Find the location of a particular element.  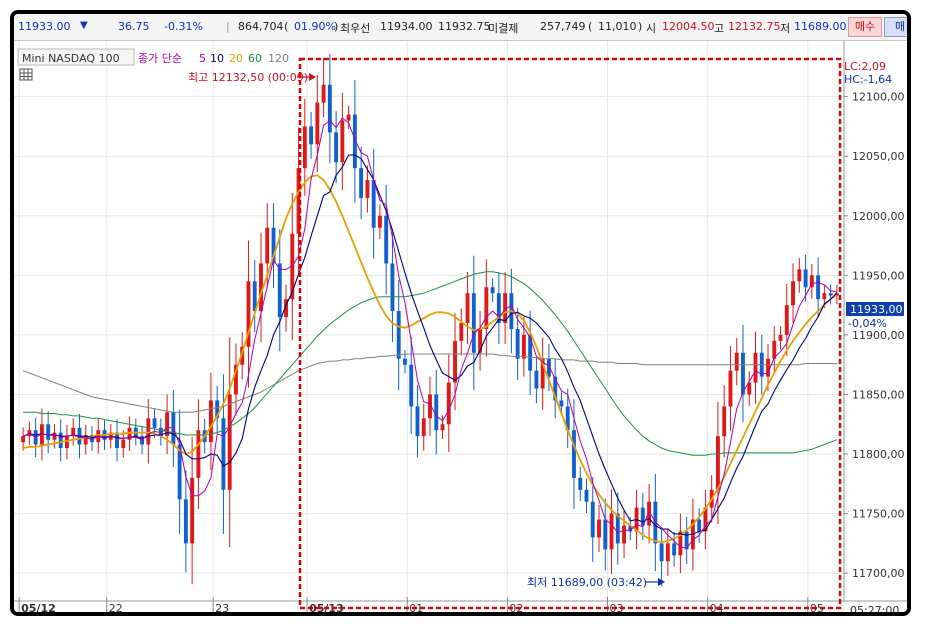

y-tick-label: 11900,00 is located at coordinates (878, 335).